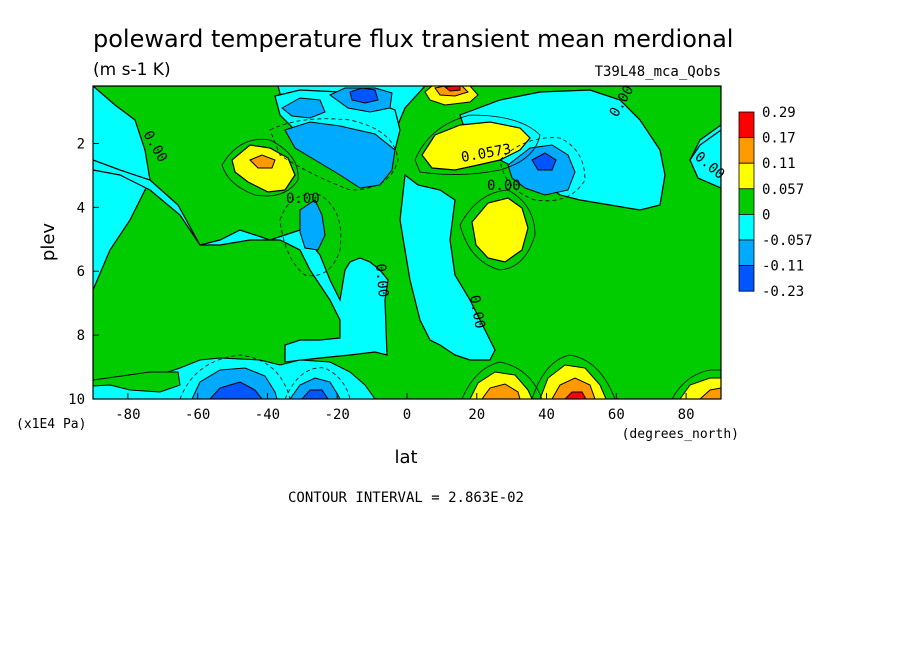 The width and height of the screenshot is (904, 654). I want to click on x-axis-label: lat, so click(405, 457).